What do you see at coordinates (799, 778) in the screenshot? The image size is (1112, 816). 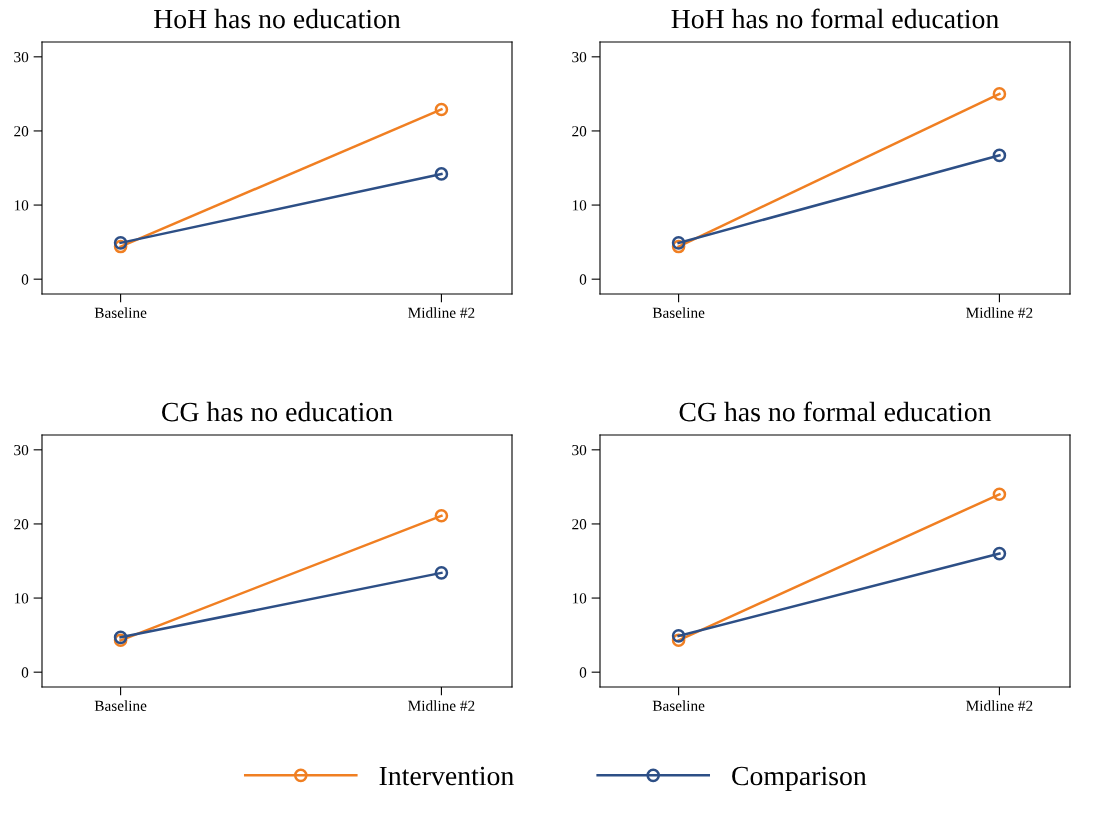 I see `legend-label: Comparison` at bounding box center [799, 778].